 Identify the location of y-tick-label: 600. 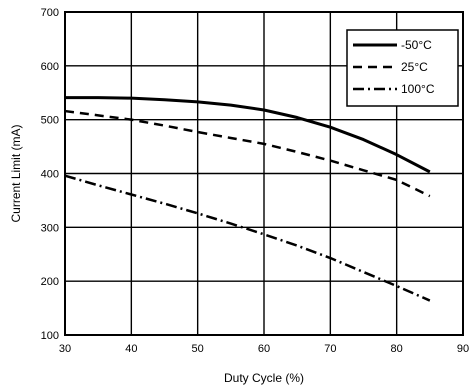
(50, 67).